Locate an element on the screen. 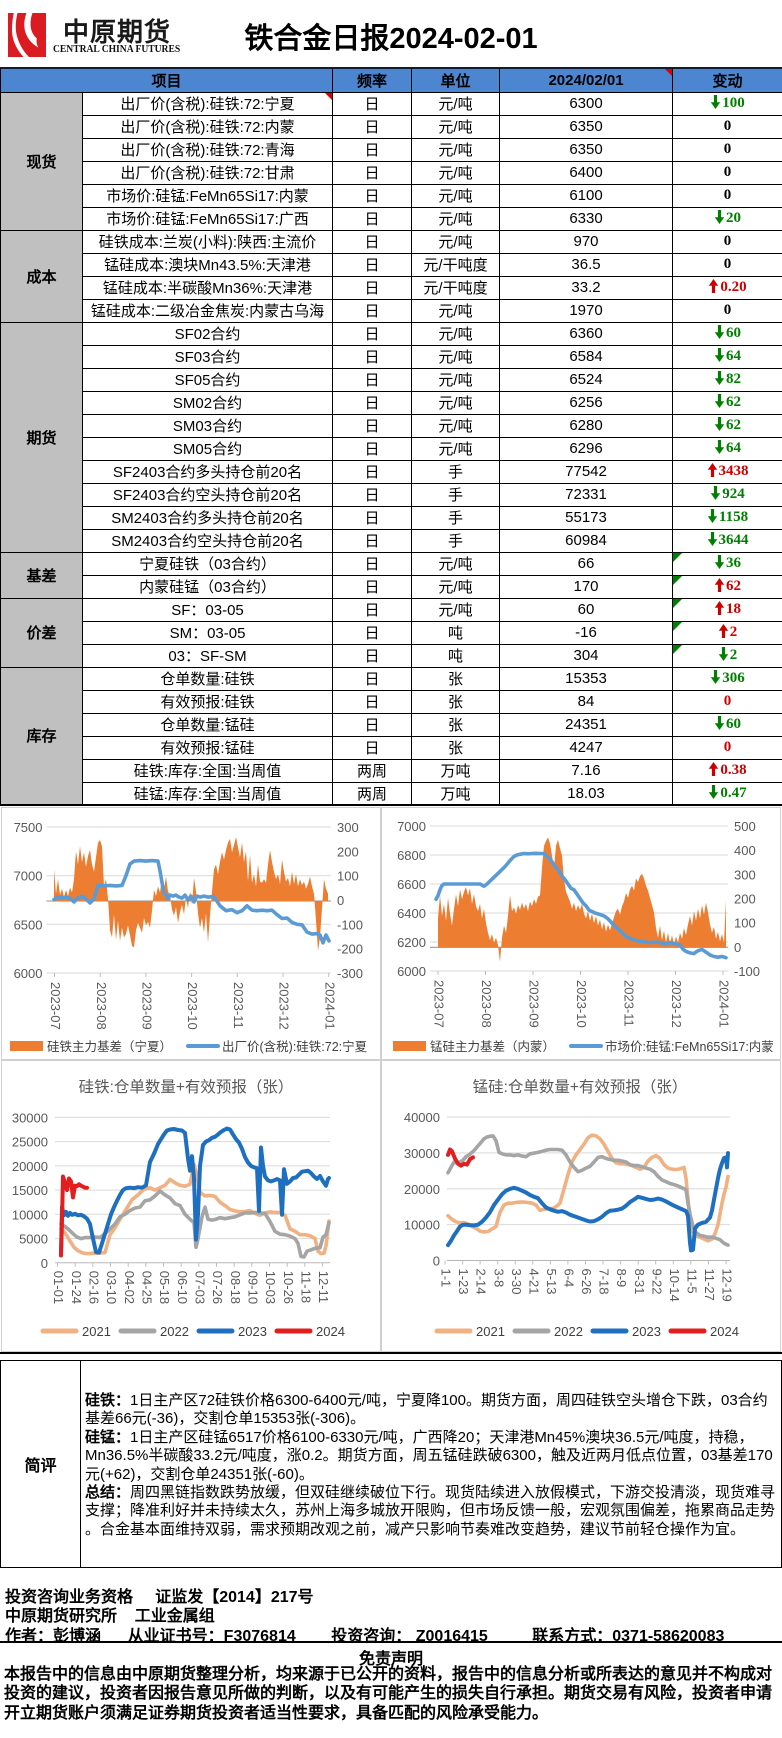  svg-text: 6600 is located at coordinates (411, 884).